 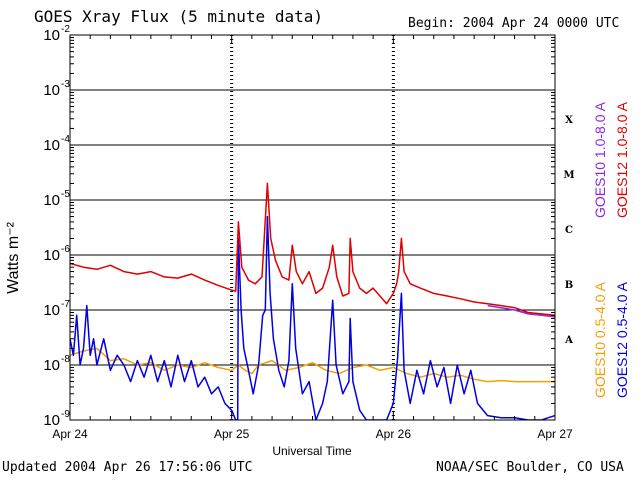 What do you see at coordinates (394, 434) in the screenshot?
I see `x-tick-label: Apr 26` at bounding box center [394, 434].